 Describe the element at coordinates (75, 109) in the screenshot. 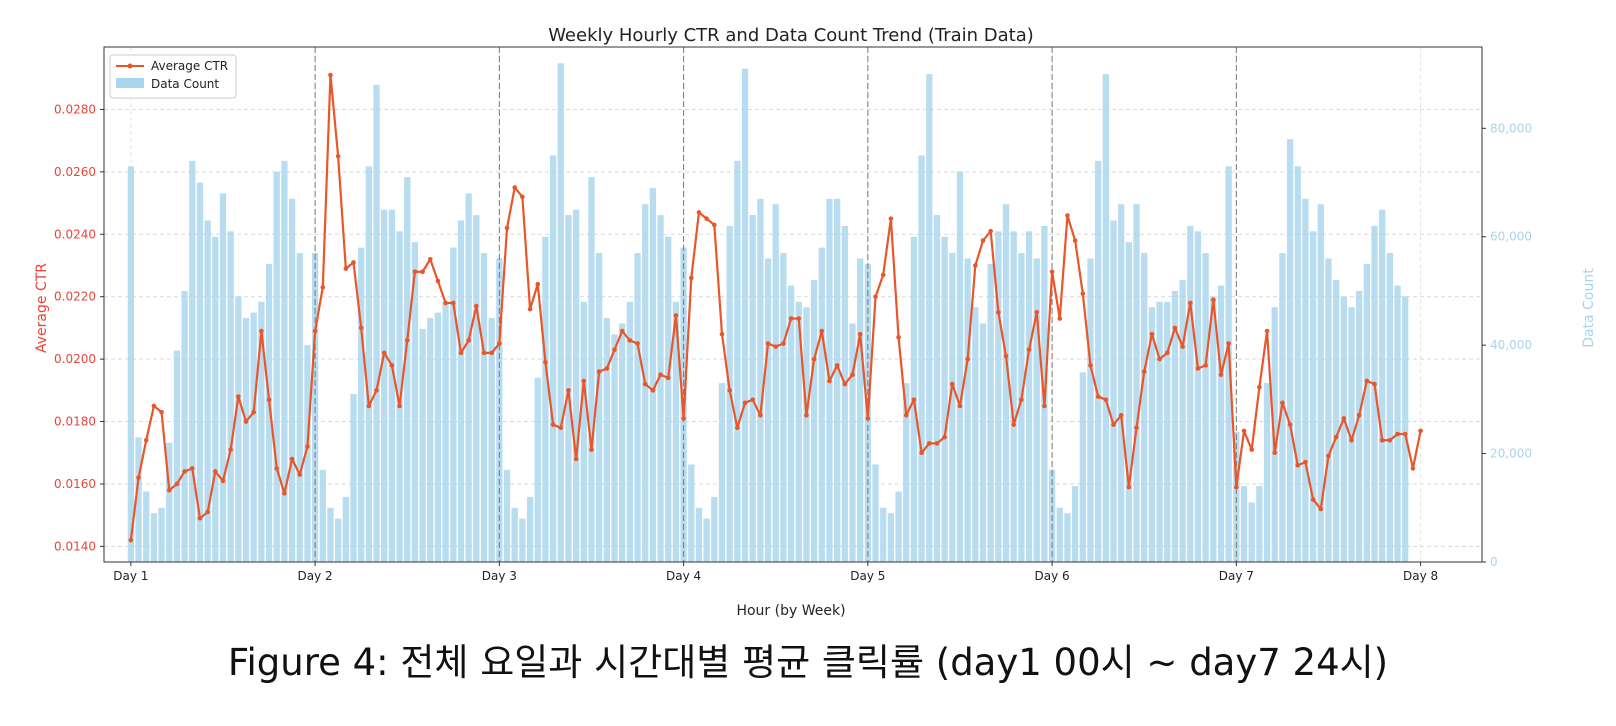

I see `left-tick-label: 0.0280` at that location.